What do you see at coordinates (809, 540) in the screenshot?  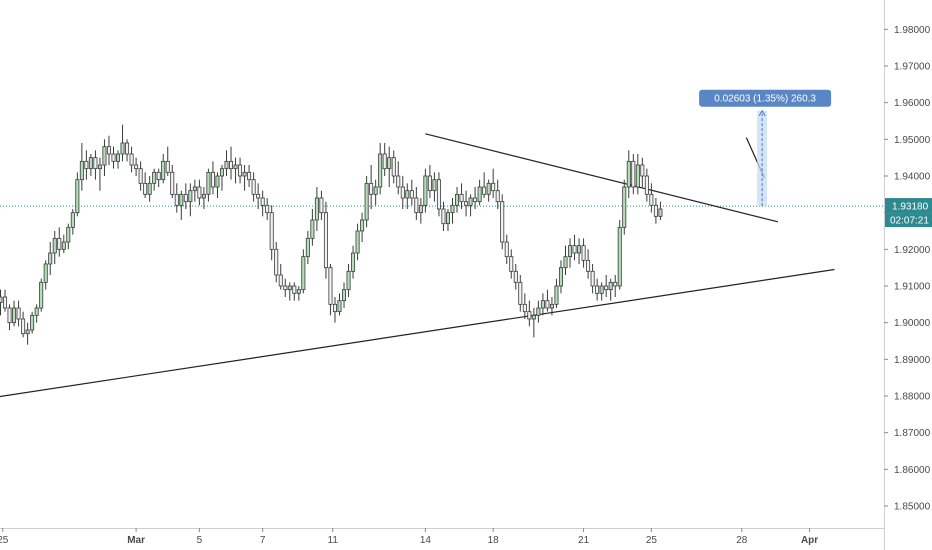 I see `time-tick-label: Apr` at bounding box center [809, 540].